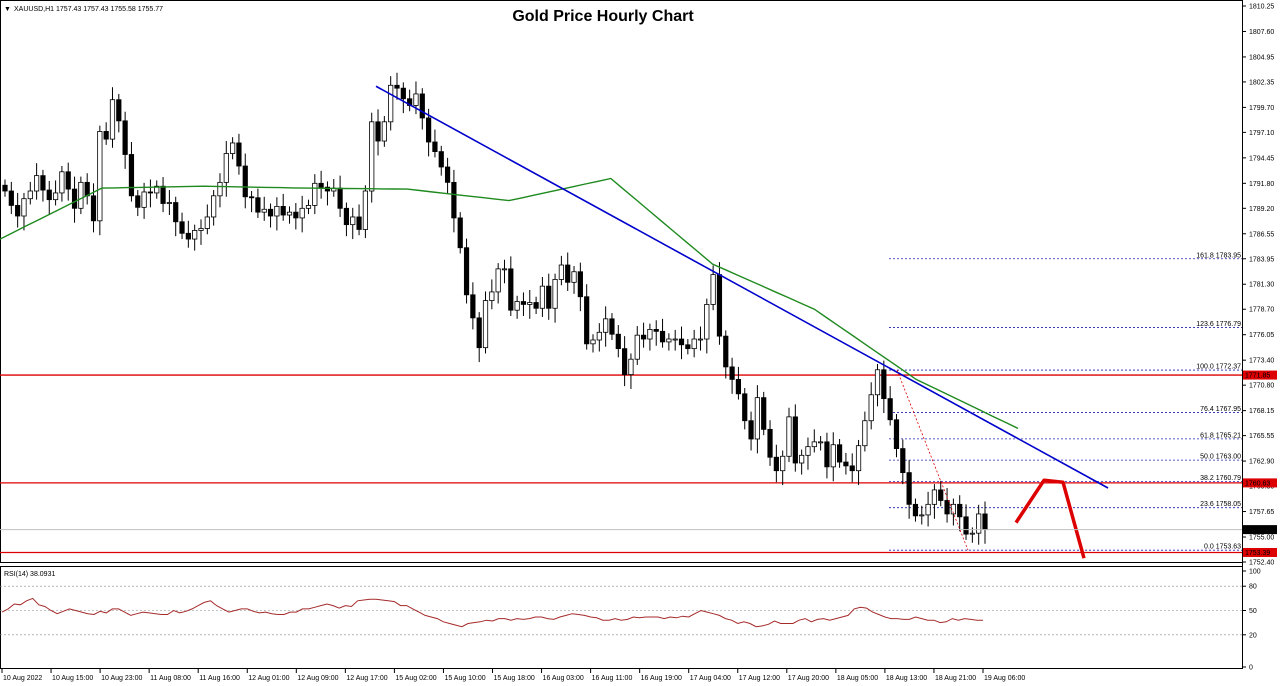 The height and width of the screenshot is (686, 1280). Describe the element at coordinates (1261, 386) in the screenshot. I see `price-tick-label: 1770.80` at that location.